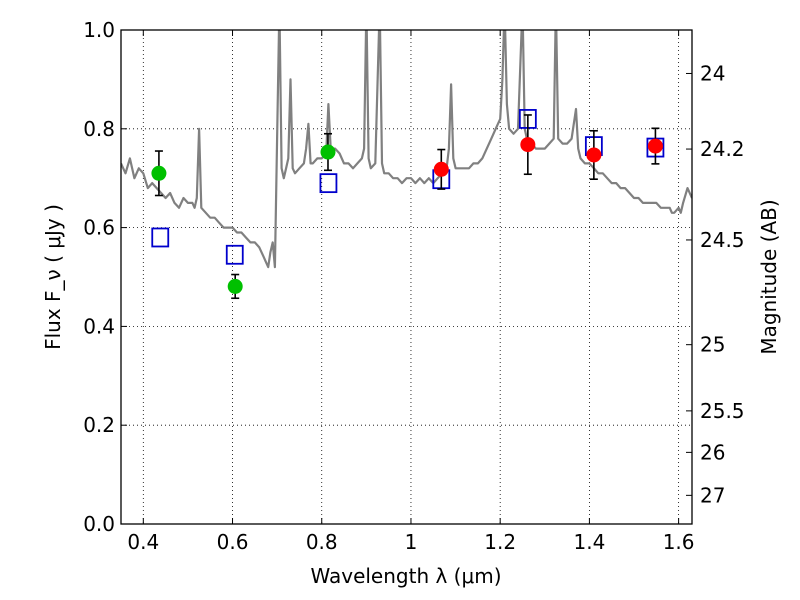  I want to click on x-tick-label: 1.6, so click(679, 542).